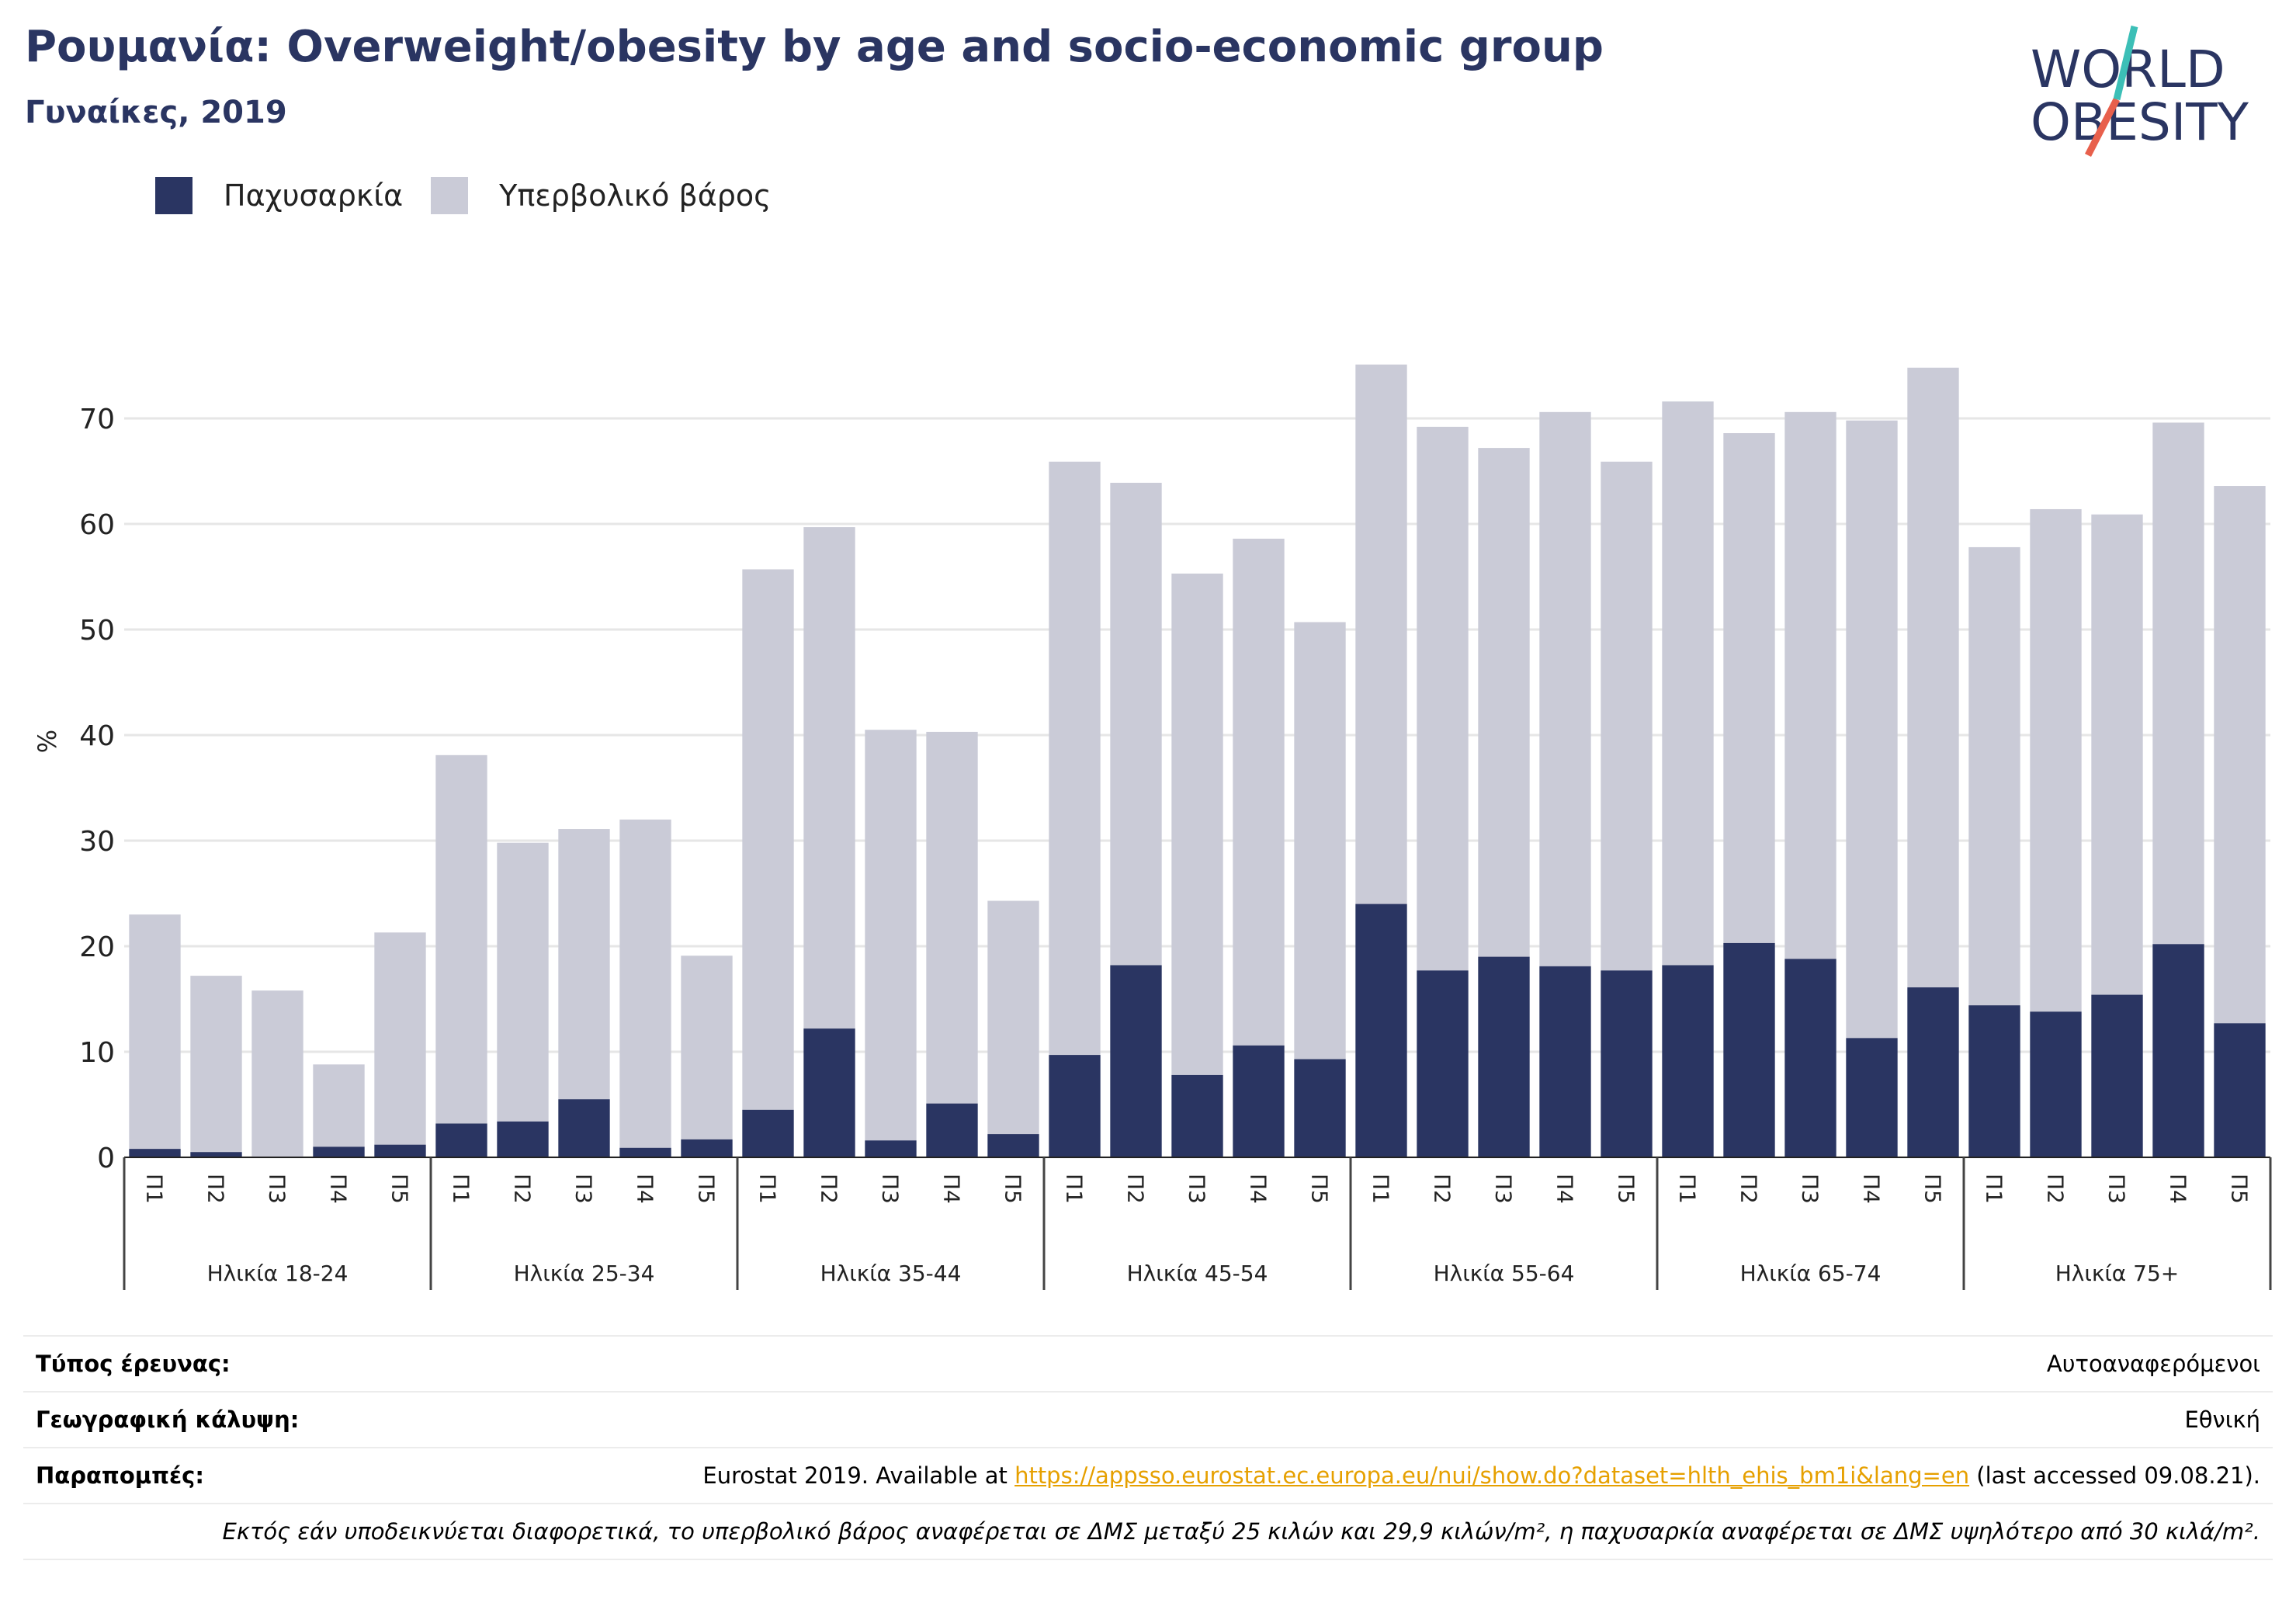  Describe the element at coordinates (97, 631) in the screenshot. I see `y-tick-label: 50` at that location.